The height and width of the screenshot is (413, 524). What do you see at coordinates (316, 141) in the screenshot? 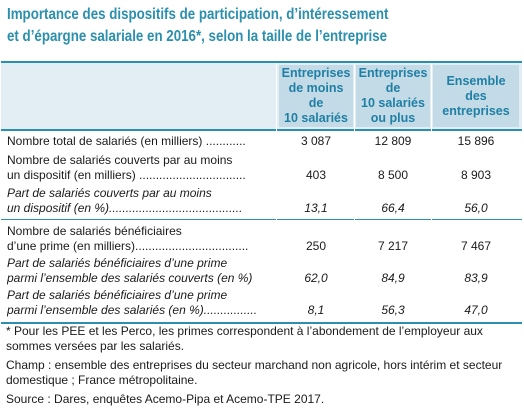
I see `cell-small: 3 087` at bounding box center [316, 141].